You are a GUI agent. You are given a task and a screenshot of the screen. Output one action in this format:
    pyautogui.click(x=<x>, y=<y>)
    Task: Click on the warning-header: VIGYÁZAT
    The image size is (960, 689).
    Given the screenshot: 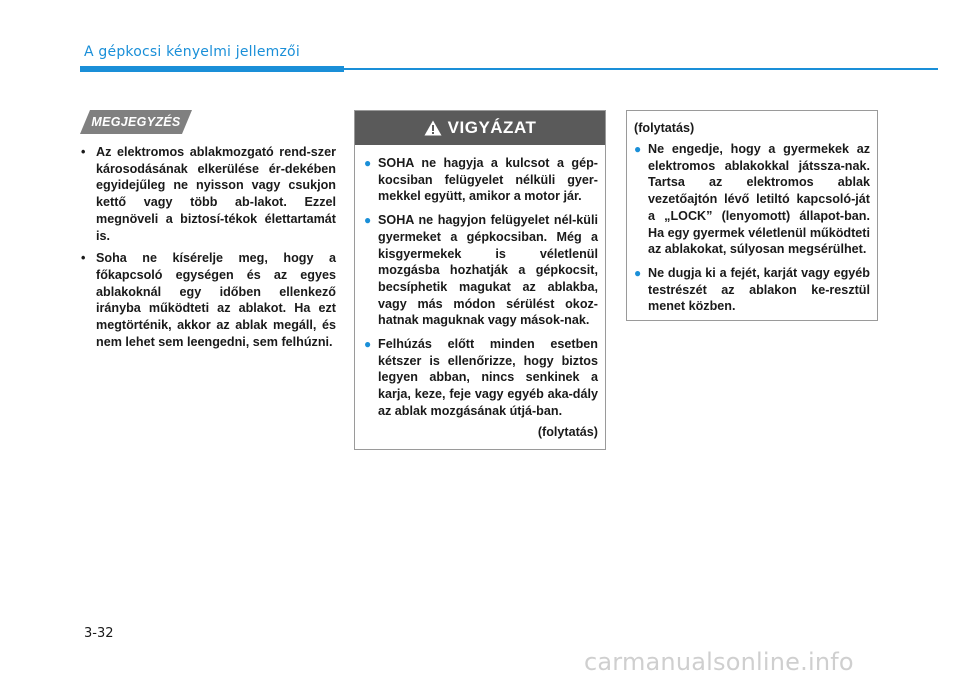 What is the action you would take?
    pyautogui.click(x=480, y=128)
    